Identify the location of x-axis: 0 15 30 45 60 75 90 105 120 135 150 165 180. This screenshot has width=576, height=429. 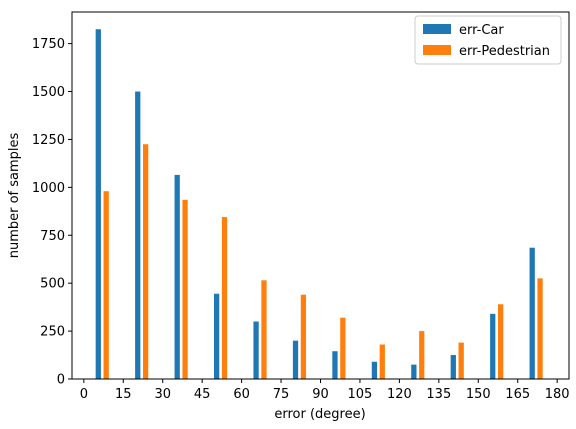
(325, 390).